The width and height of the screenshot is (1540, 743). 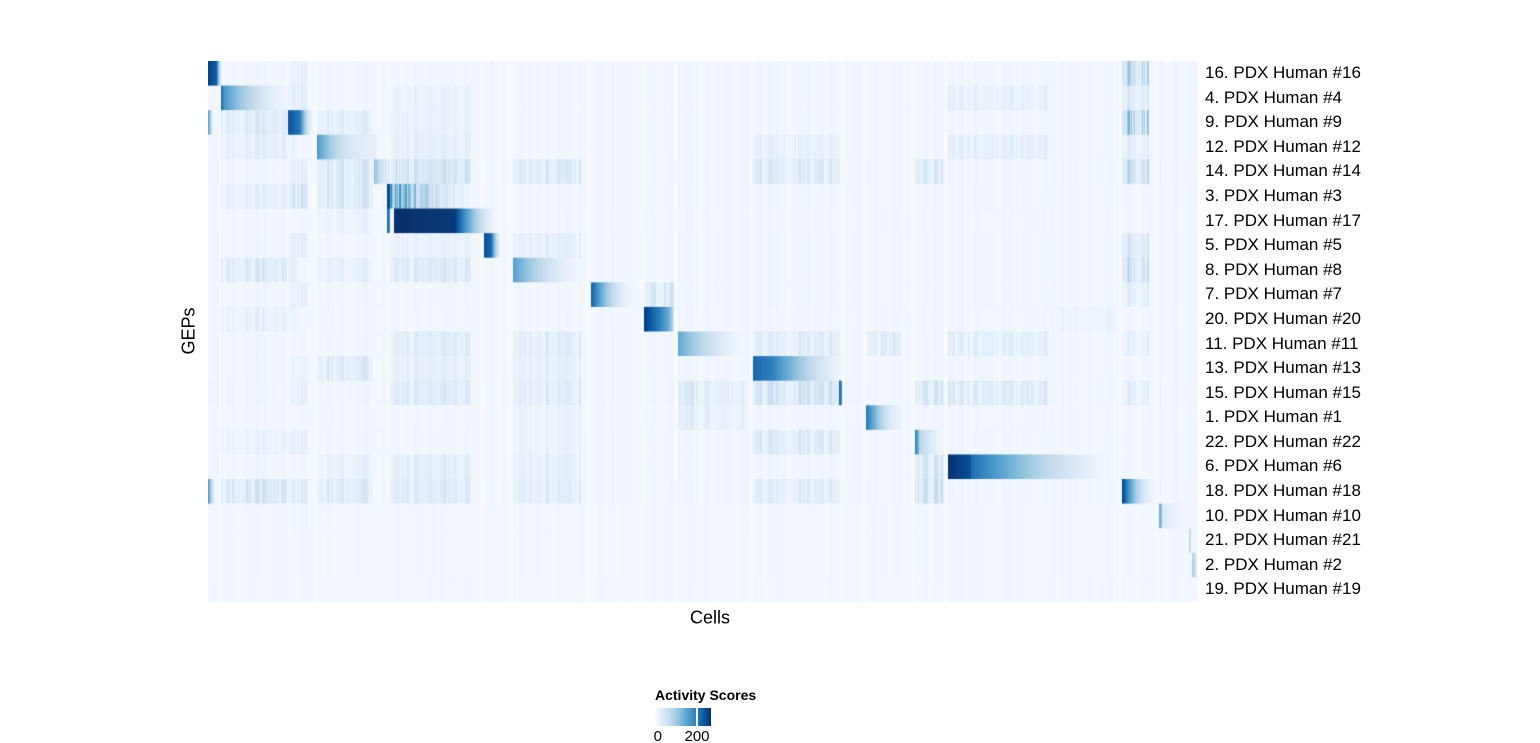 I want to click on colorbar-tick-labels: 0 200, so click(x=724, y=735).